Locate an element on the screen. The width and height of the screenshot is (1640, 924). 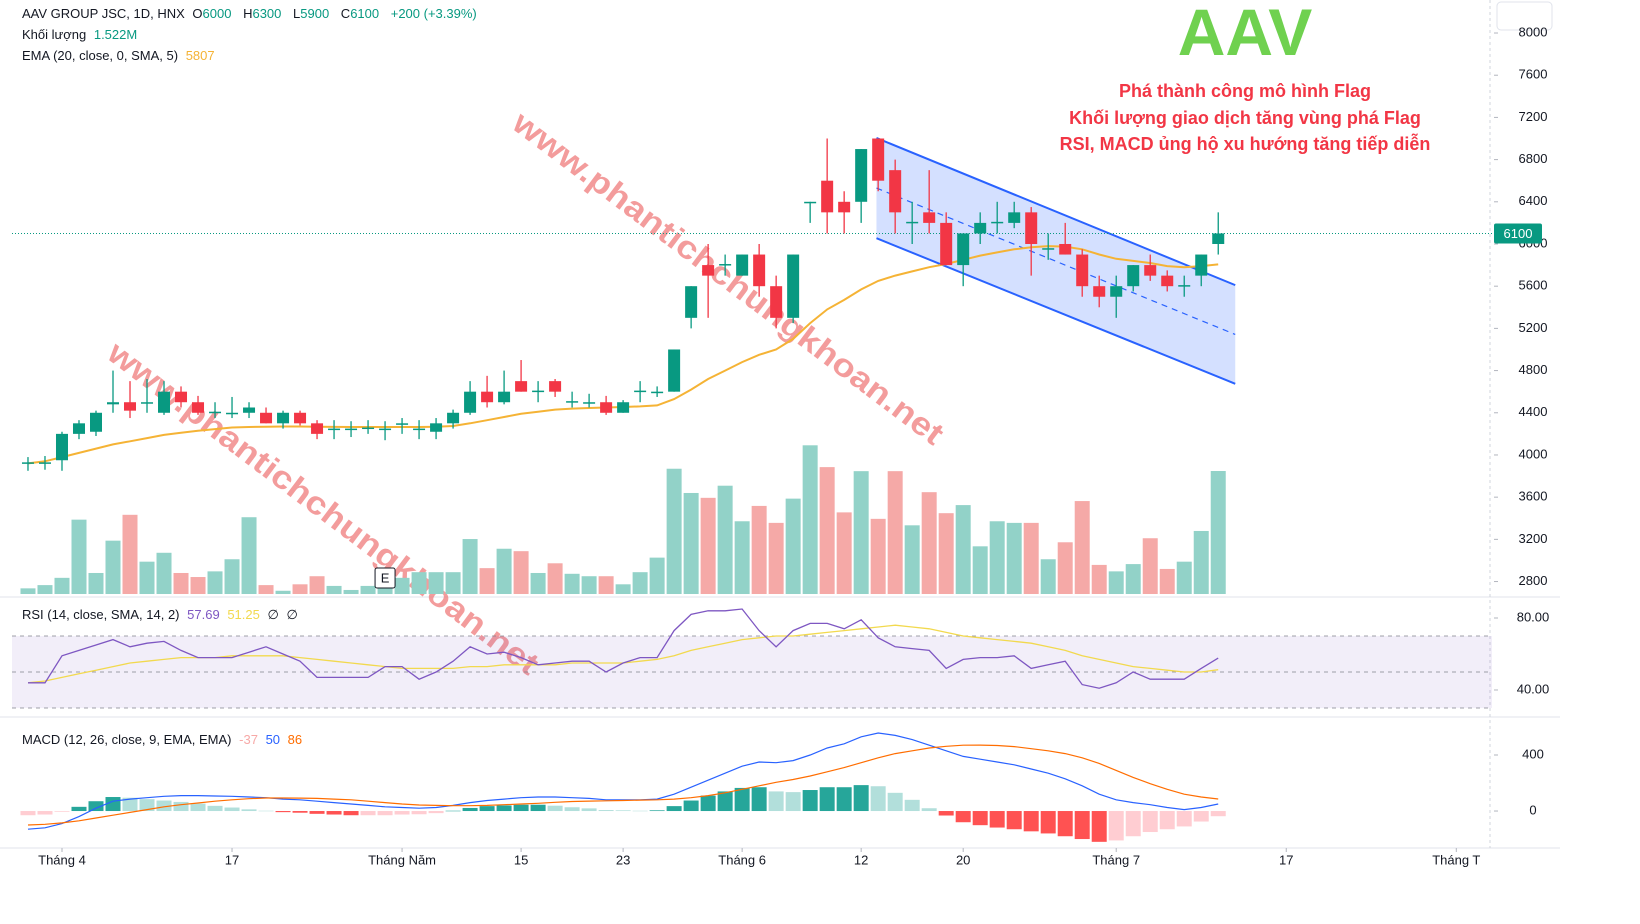
y-tick-label: 5600 is located at coordinates (1533, 285).